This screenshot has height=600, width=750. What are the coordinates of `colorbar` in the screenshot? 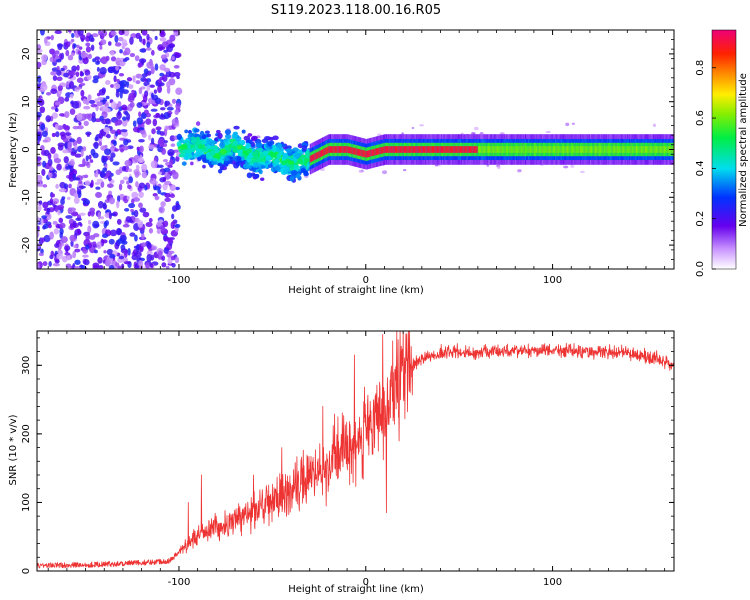 It's located at (724, 149).